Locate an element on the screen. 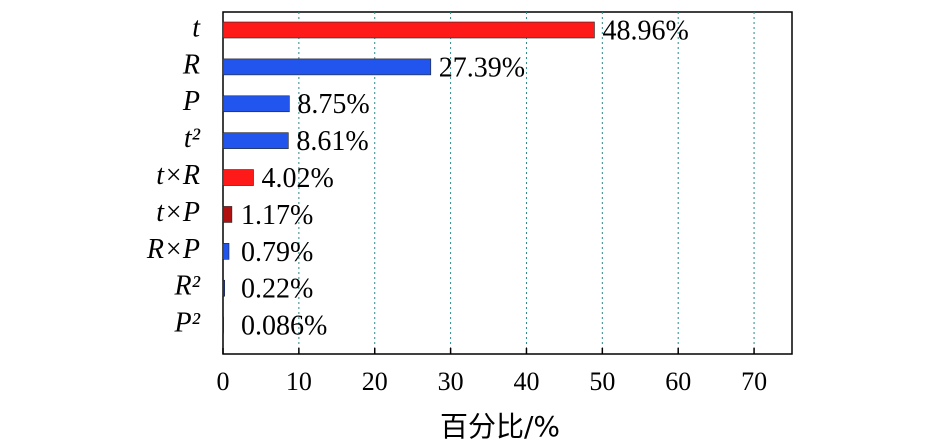  x-tick-label: 30 is located at coordinates (451, 381).